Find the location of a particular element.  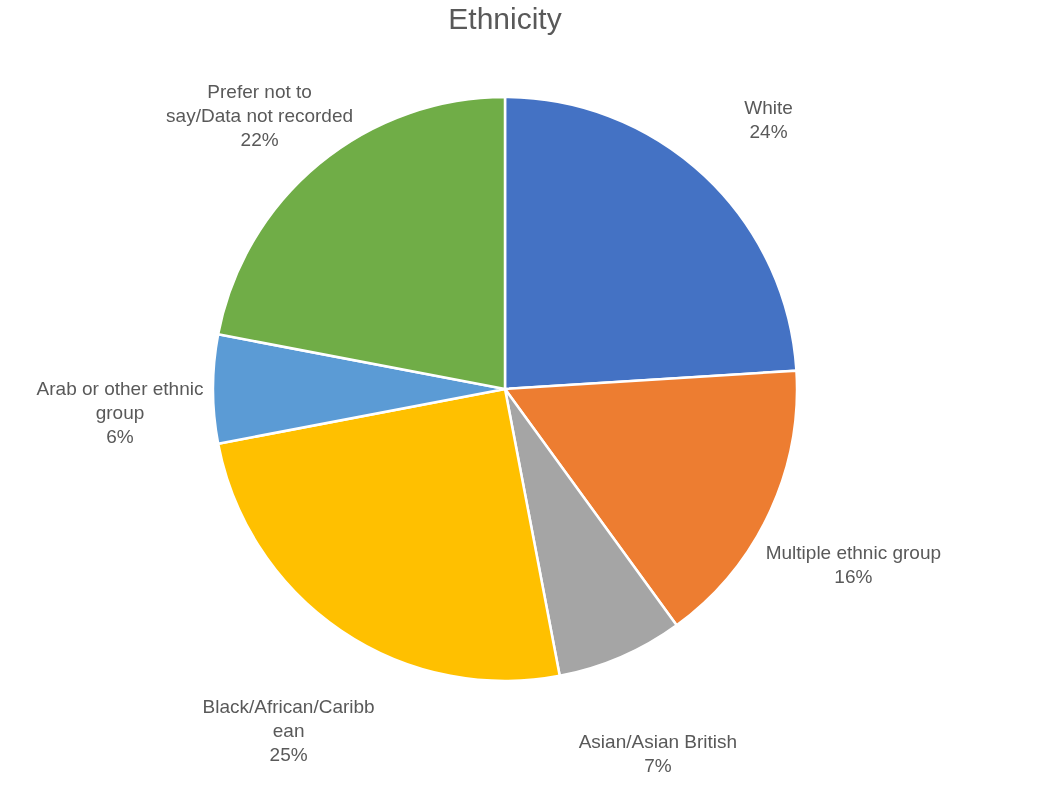

data-label: 16% is located at coordinates (853, 576).